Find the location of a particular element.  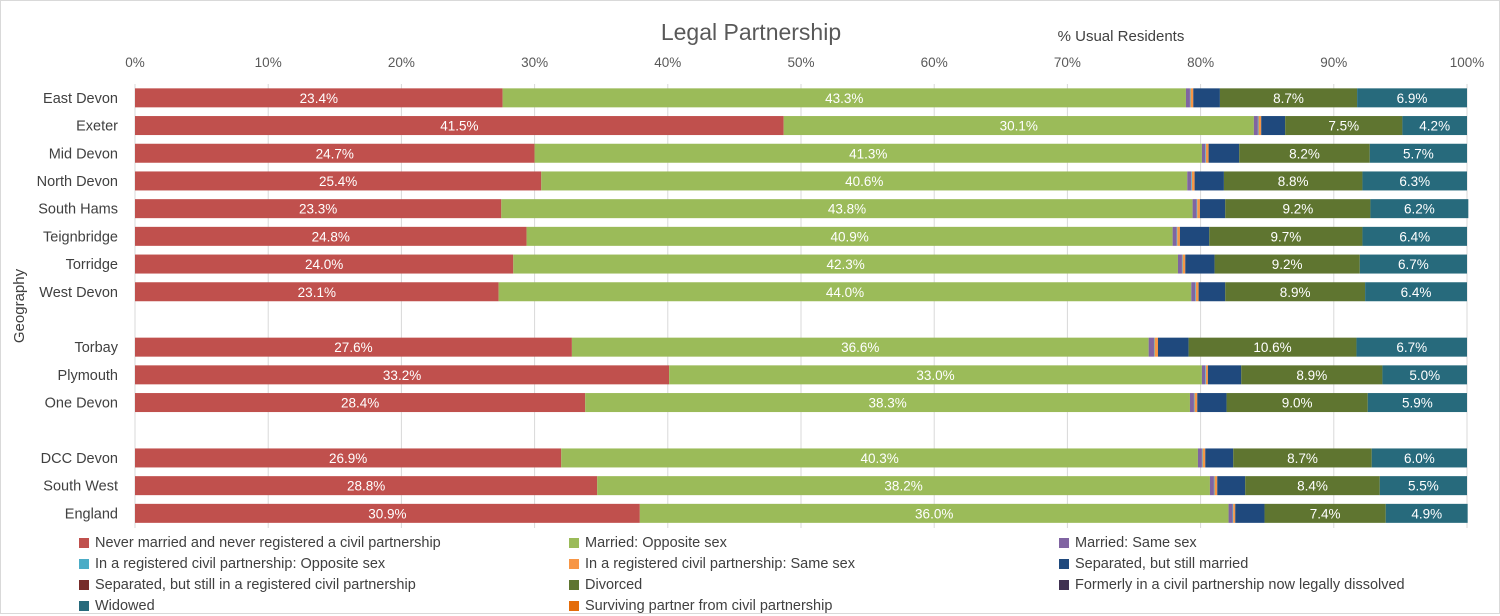

bar-data-label: 40.9% is located at coordinates (849, 236).